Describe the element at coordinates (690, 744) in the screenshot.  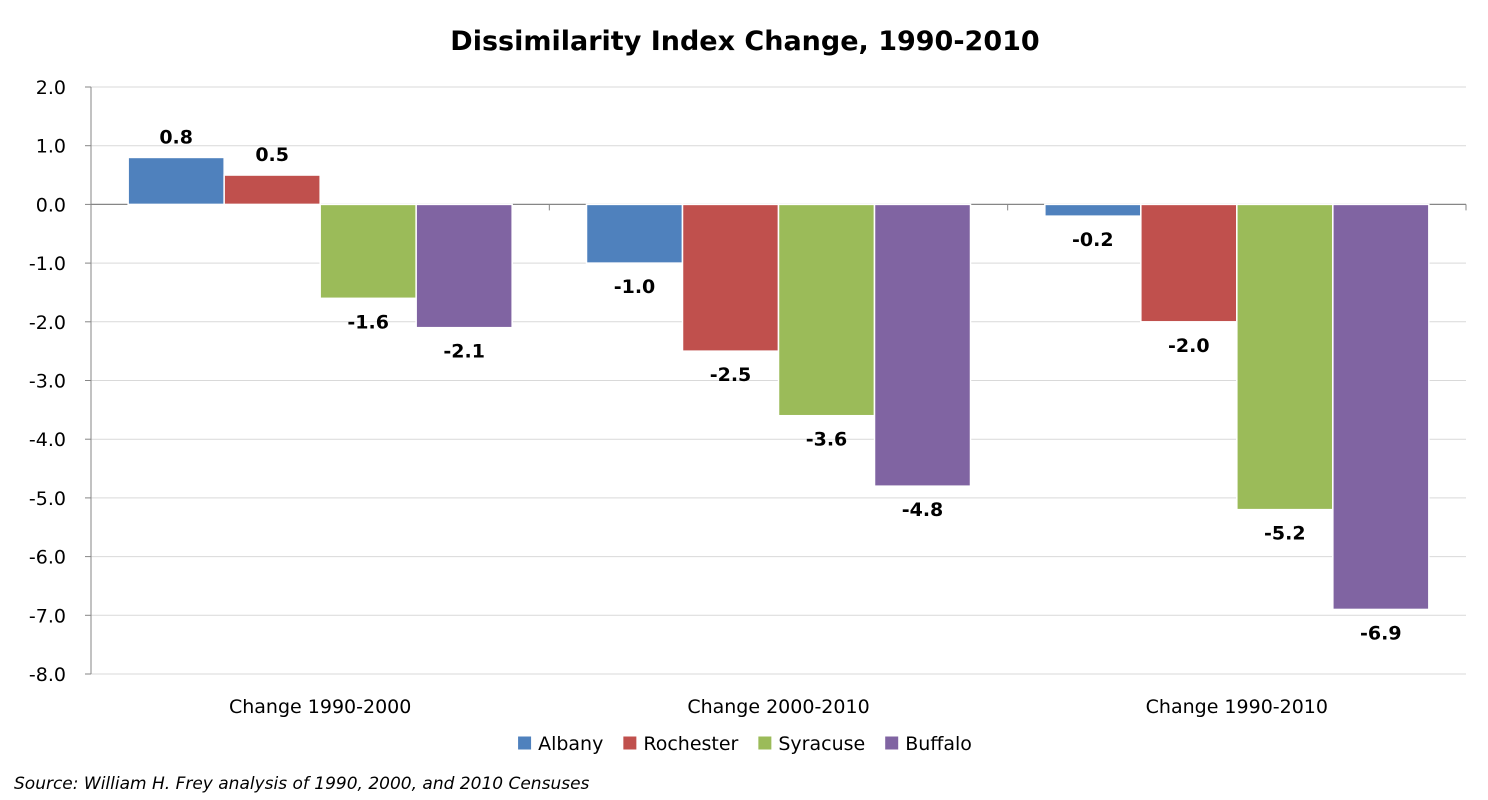
I see `legend-label: Rochester` at that location.